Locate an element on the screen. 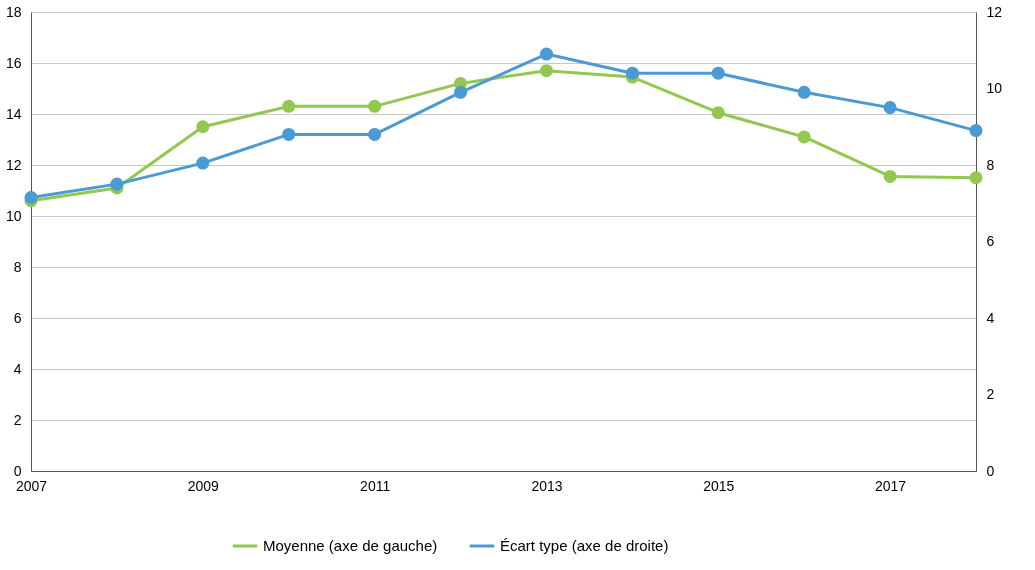  y-tick-label: 10 is located at coordinates (13, 215).